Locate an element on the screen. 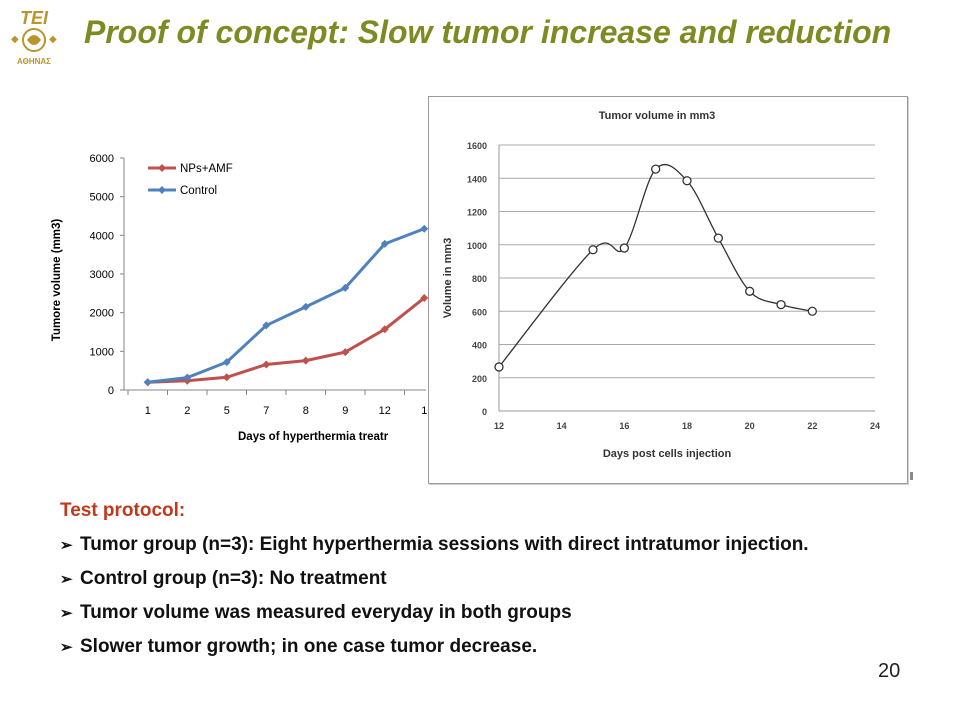  y-tick-label: 1200 is located at coordinates (477, 213).